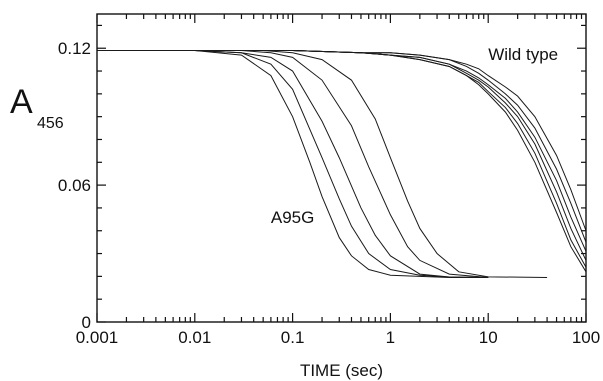  Describe the element at coordinates (86, 322) in the screenshot. I see `y-tick-label: 0` at that location.